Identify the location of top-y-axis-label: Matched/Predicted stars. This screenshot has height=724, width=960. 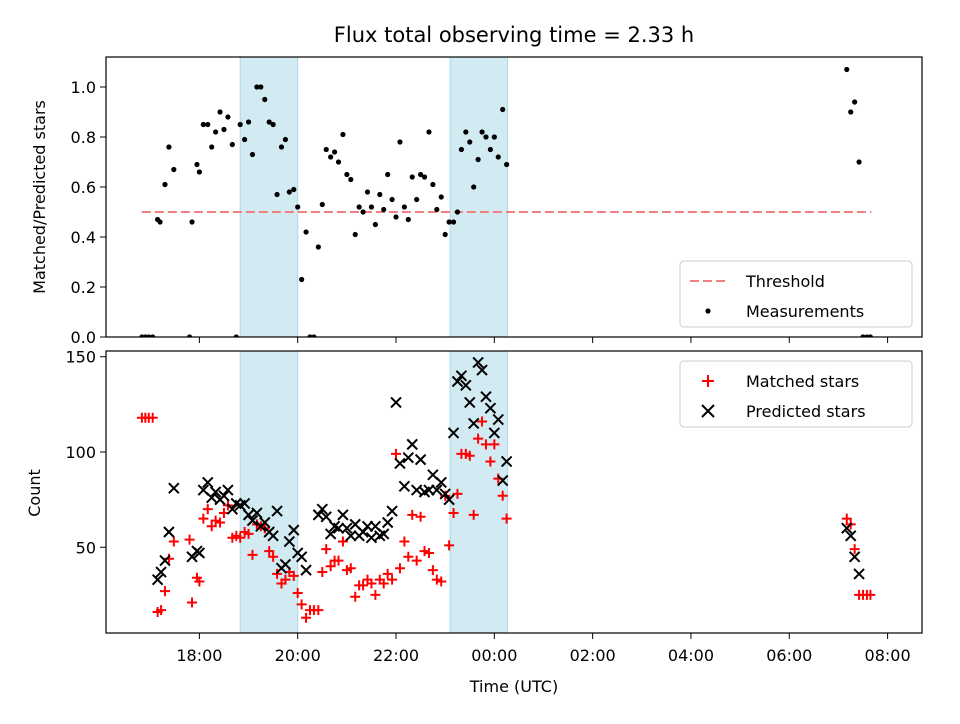
(39, 197).